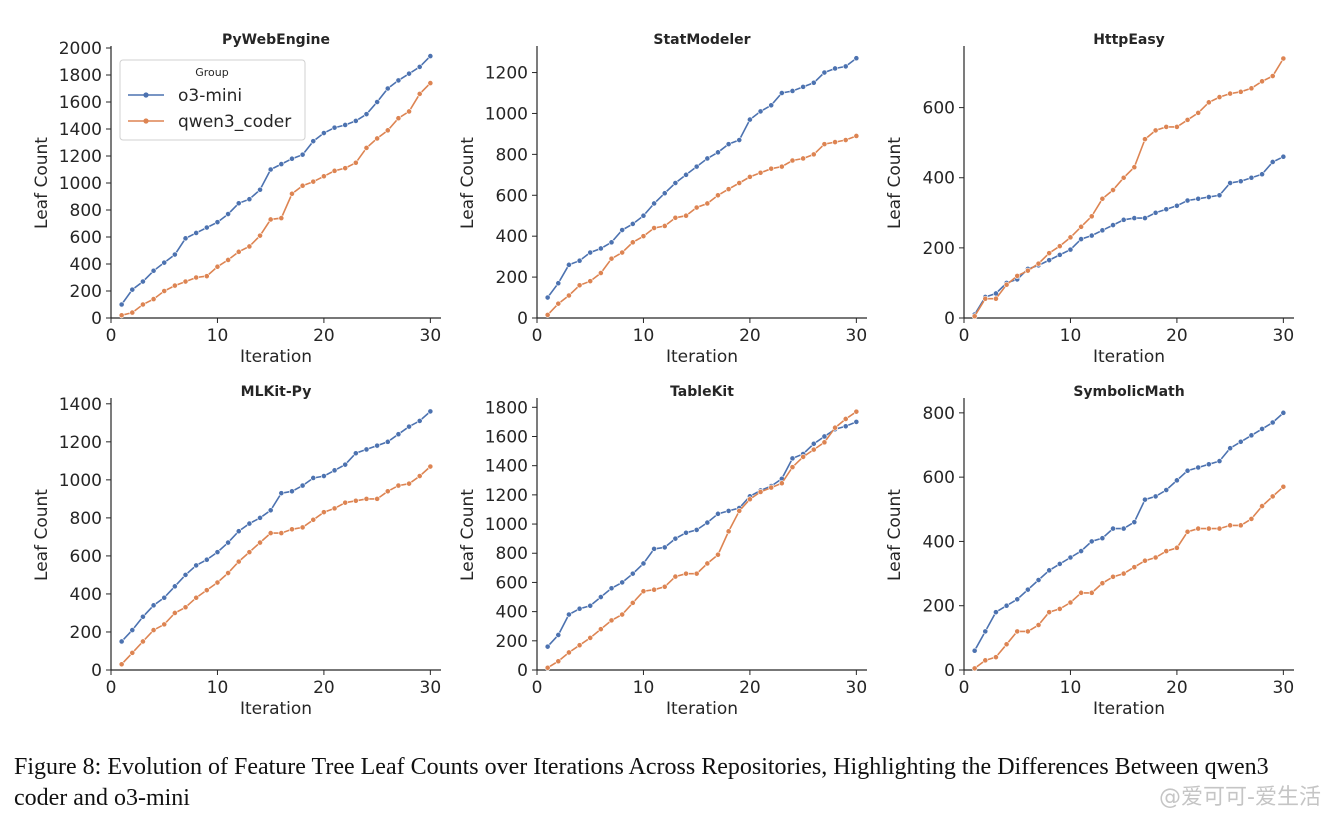 The height and width of the screenshot is (821, 1329). I want to click on x-tick-label: 30, so click(857, 336).